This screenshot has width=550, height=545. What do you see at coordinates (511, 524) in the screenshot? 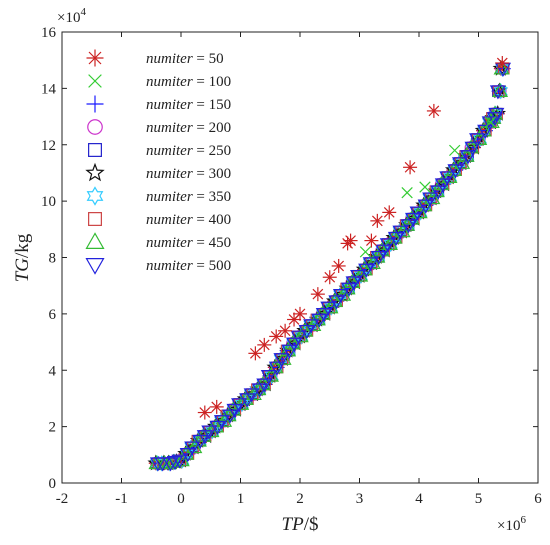
I see `x-multiplier: ×10⁶` at bounding box center [511, 524].